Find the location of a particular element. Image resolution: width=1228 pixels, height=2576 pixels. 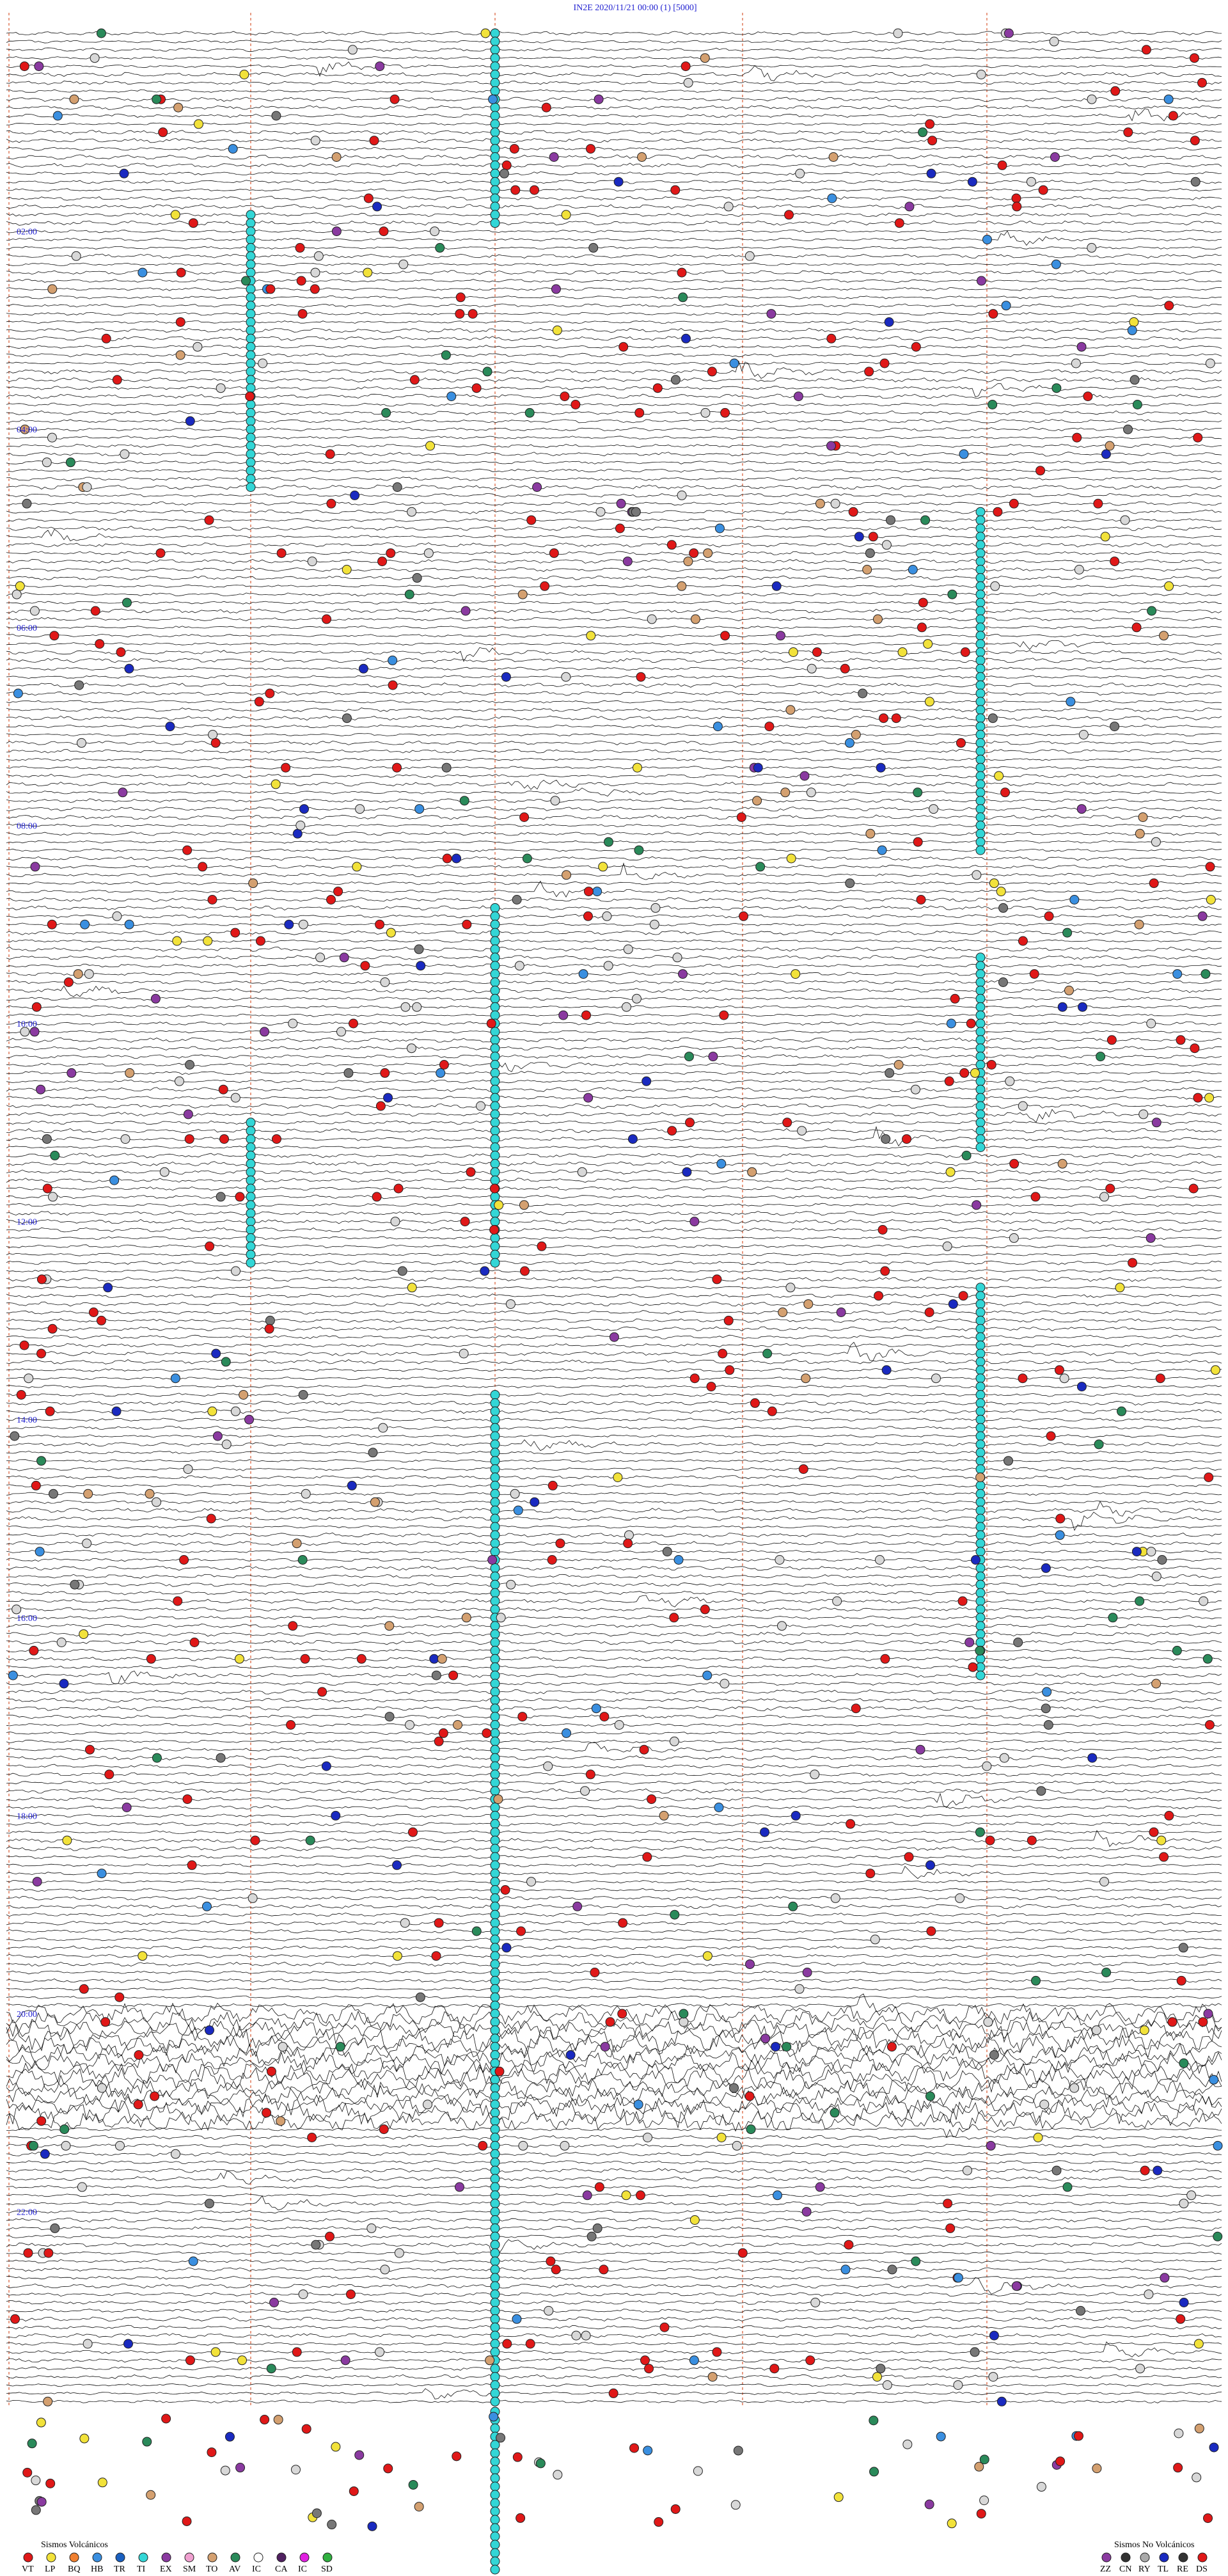

hour-label: 10:00 is located at coordinates (27, 1024).